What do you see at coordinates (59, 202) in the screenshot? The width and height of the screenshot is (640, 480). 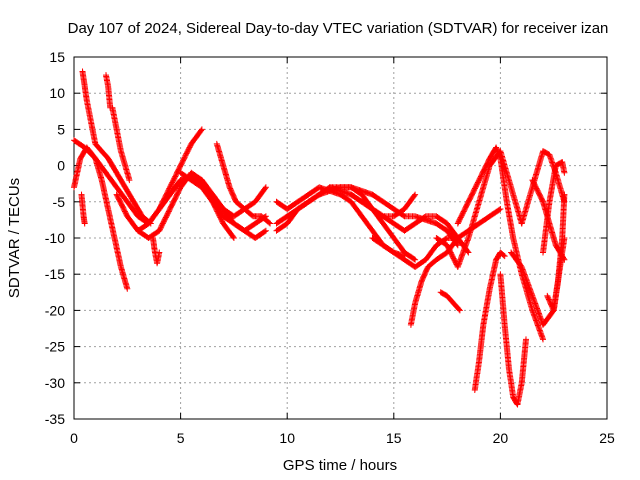 I see `y-tick-label: -5` at bounding box center [59, 202].